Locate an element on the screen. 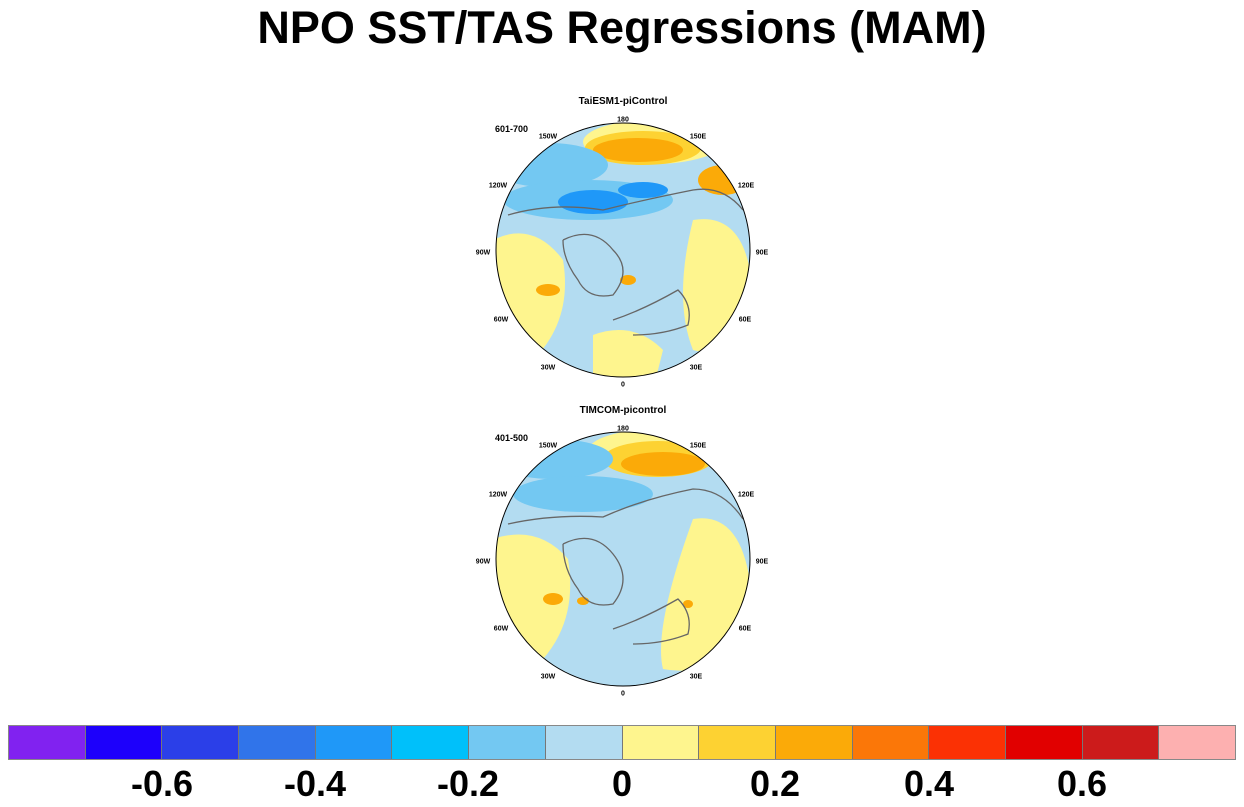 The height and width of the screenshot is (807, 1244). panel-2-lon-label: 60E is located at coordinates (745, 629).